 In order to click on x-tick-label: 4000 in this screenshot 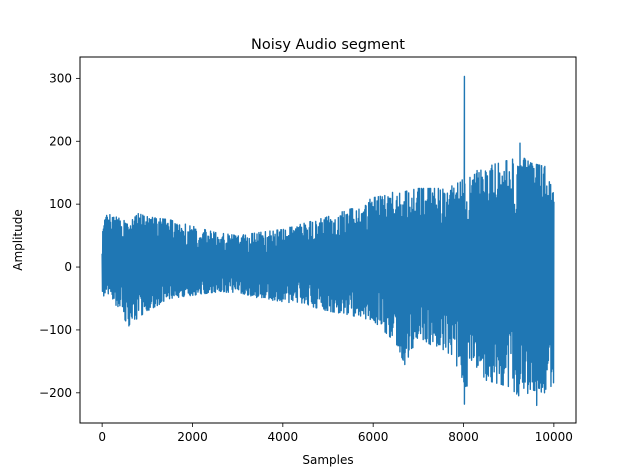, I will do `click(283, 437)`.